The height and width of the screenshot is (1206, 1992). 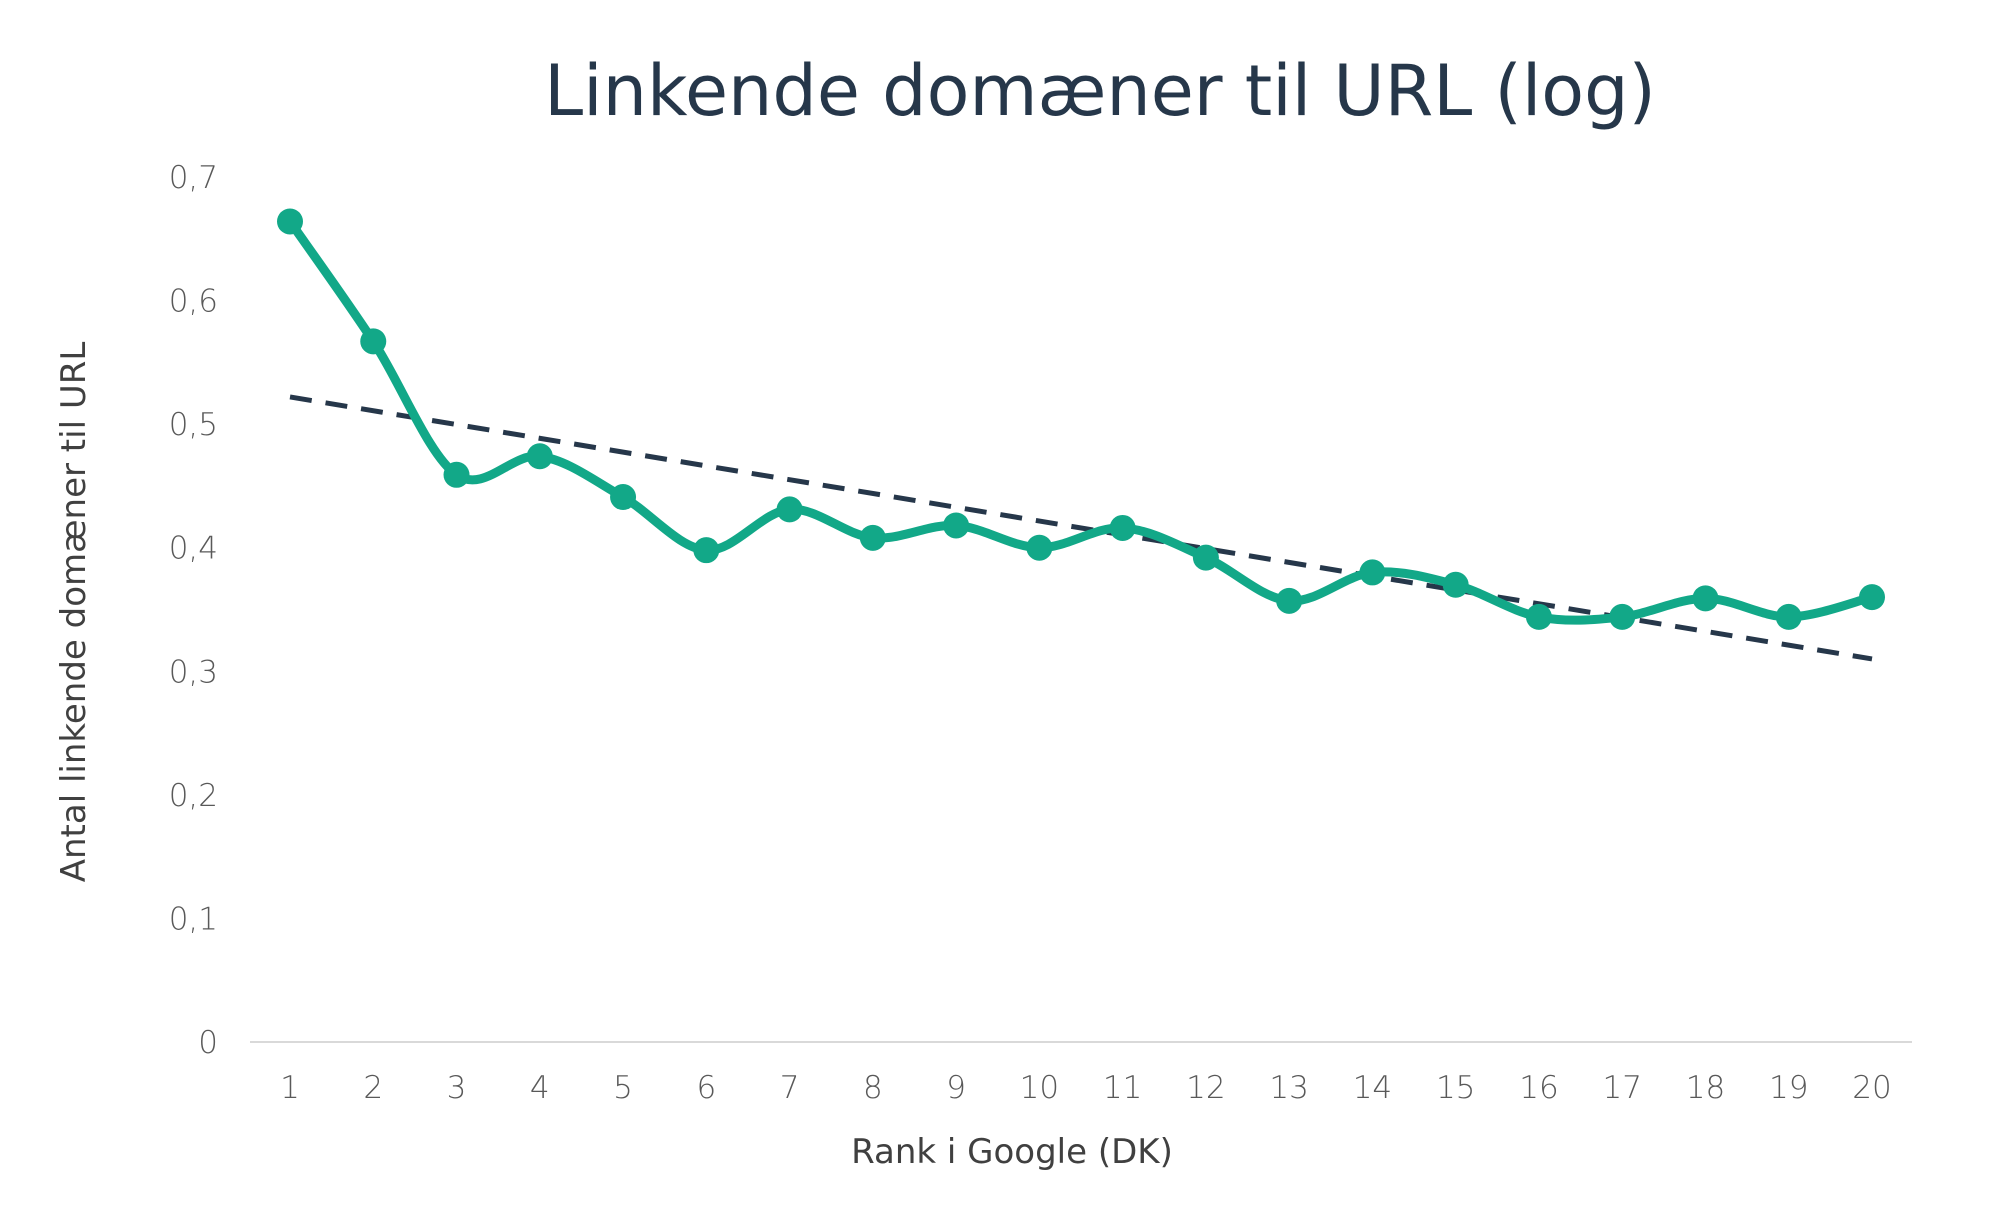 What do you see at coordinates (1039, 1088) in the screenshot?
I see `x-tick-label: 10` at bounding box center [1039, 1088].